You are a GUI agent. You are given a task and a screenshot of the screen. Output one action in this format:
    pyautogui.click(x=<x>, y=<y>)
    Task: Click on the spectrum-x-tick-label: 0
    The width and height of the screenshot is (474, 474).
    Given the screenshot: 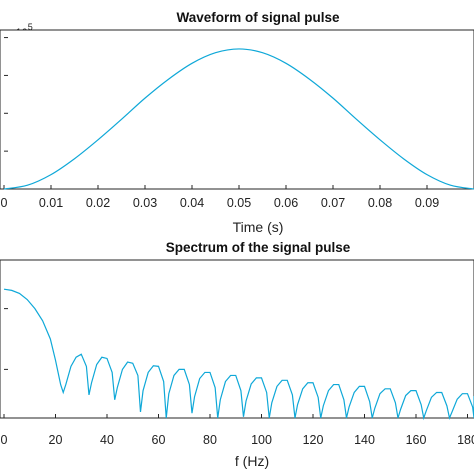 What is the action you would take?
    pyautogui.click(x=4, y=440)
    